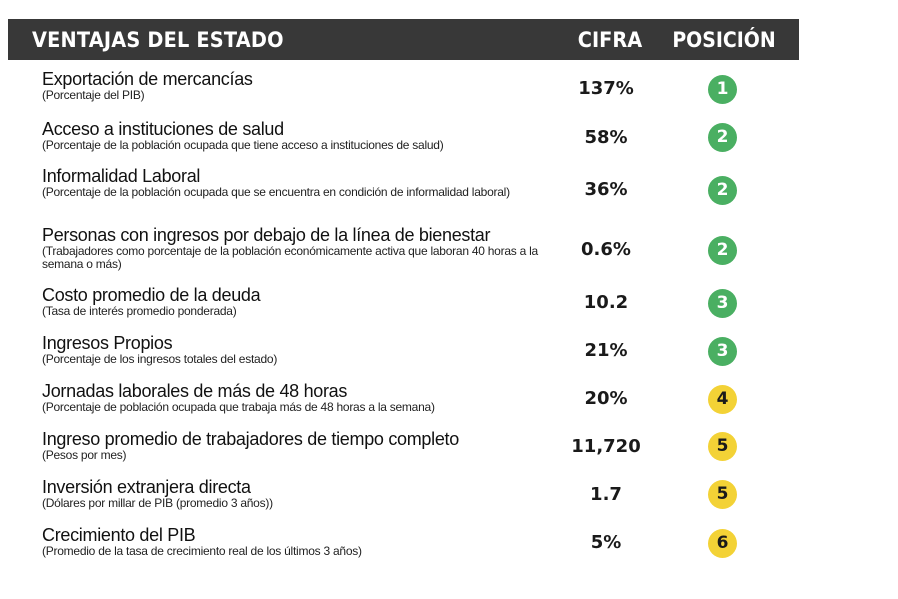  I want to click on row-title: Jornadas laborales de más de 48 horas, so click(195, 391).